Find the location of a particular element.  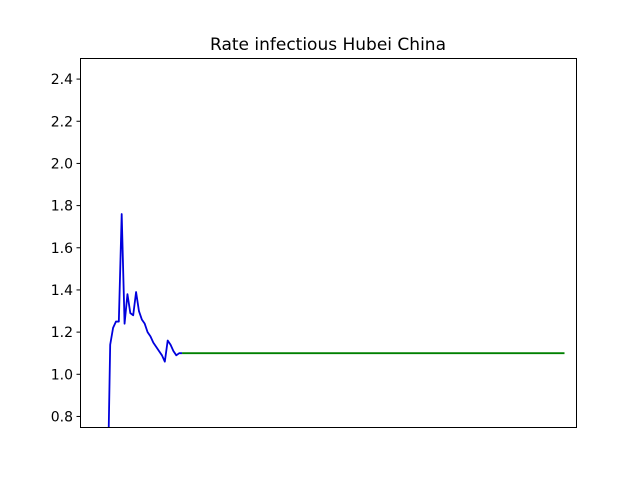

y-tick-label: 1.6 is located at coordinates (62, 249).